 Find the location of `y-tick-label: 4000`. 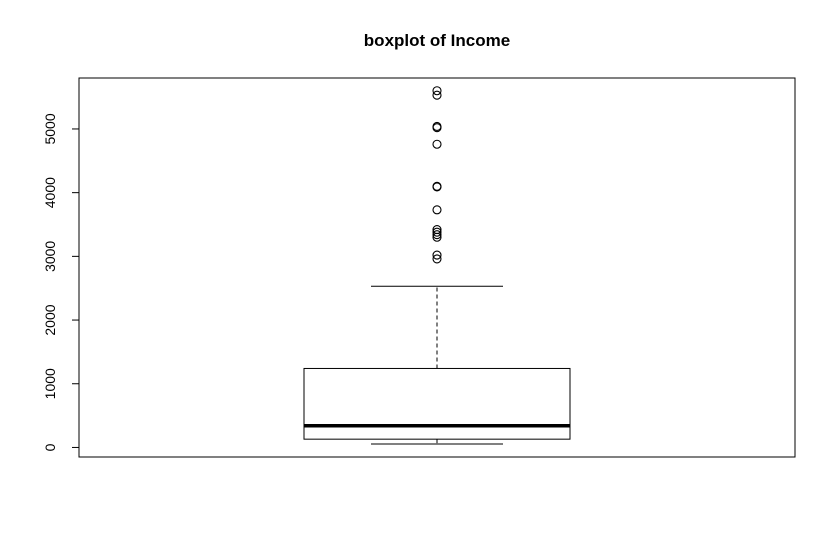

y-tick-label: 4000 is located at coordinates (50, 192).